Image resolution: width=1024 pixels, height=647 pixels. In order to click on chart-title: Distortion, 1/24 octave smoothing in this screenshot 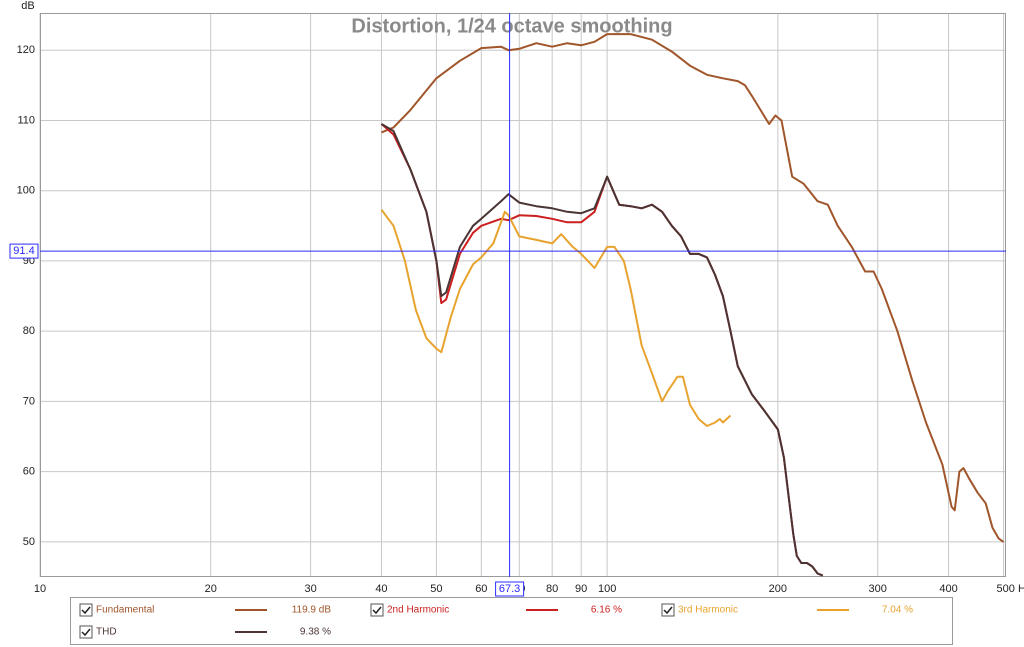, I will do `click(511, 26)`.